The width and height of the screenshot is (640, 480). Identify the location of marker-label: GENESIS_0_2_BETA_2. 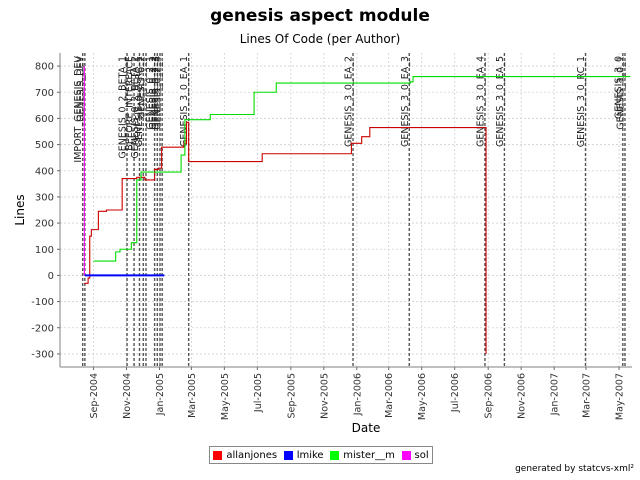
(135, 107).